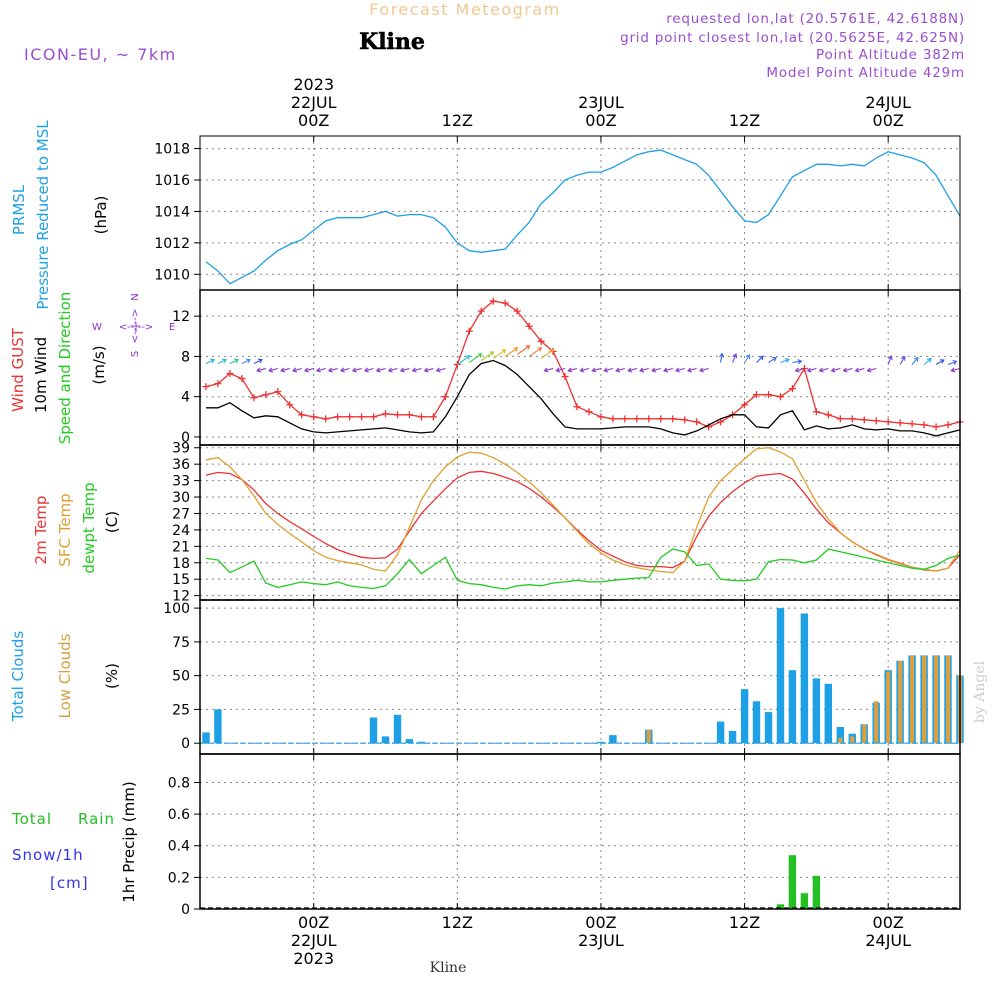  I want to click on top-axis-label: 24JUL, so click(888, 102).